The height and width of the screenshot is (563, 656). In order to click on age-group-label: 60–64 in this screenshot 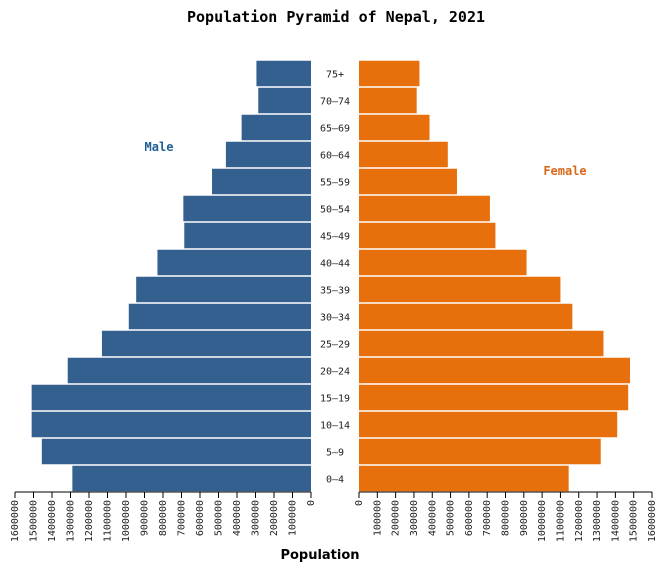, I will do `click(335, 156)`.